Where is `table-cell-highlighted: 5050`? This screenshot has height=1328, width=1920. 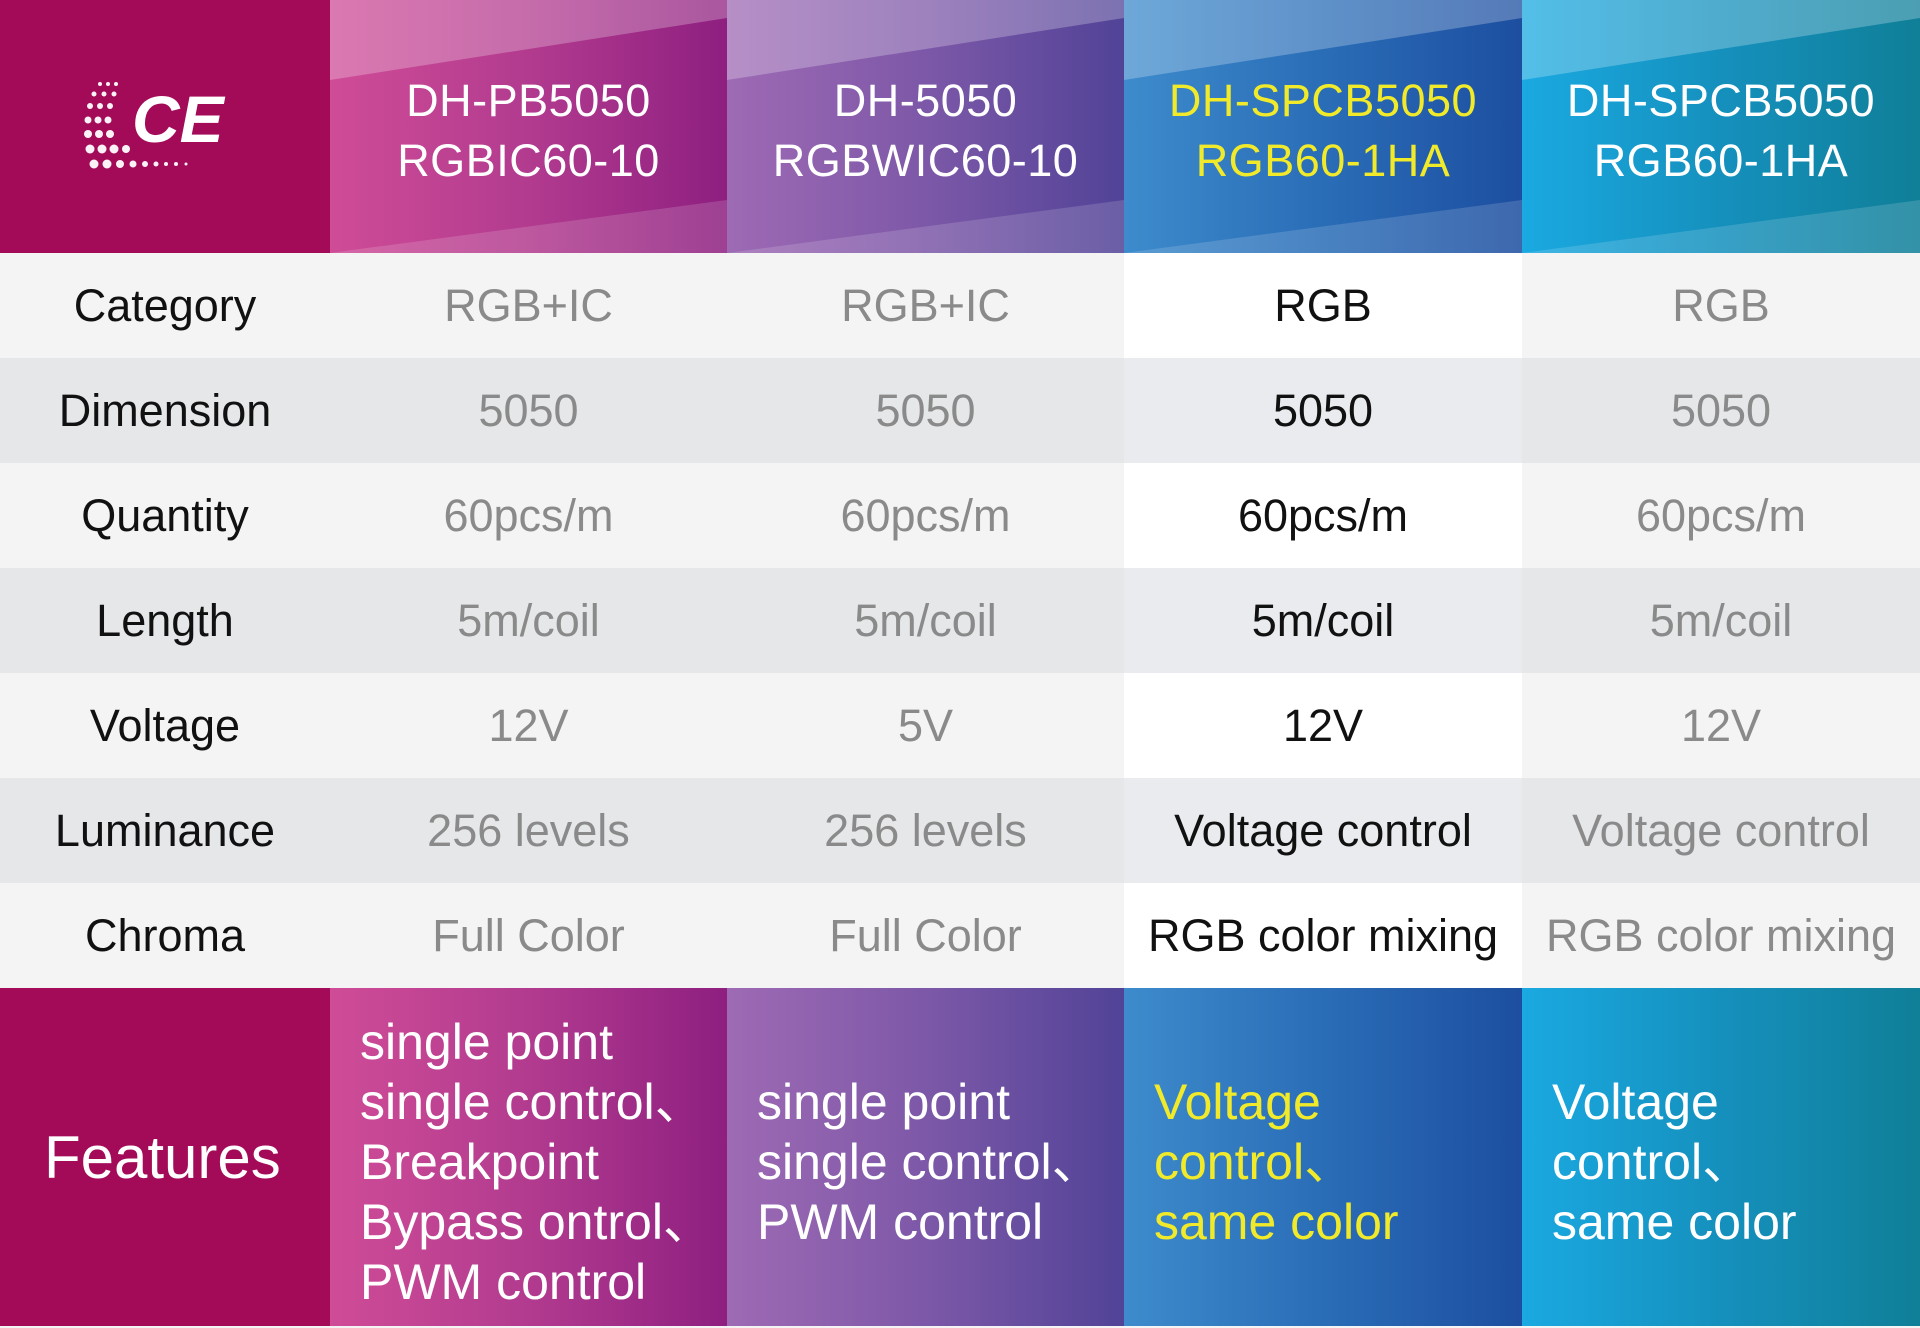
table-cell-highlighted: 5050 is located at coordinates (1323, 410).